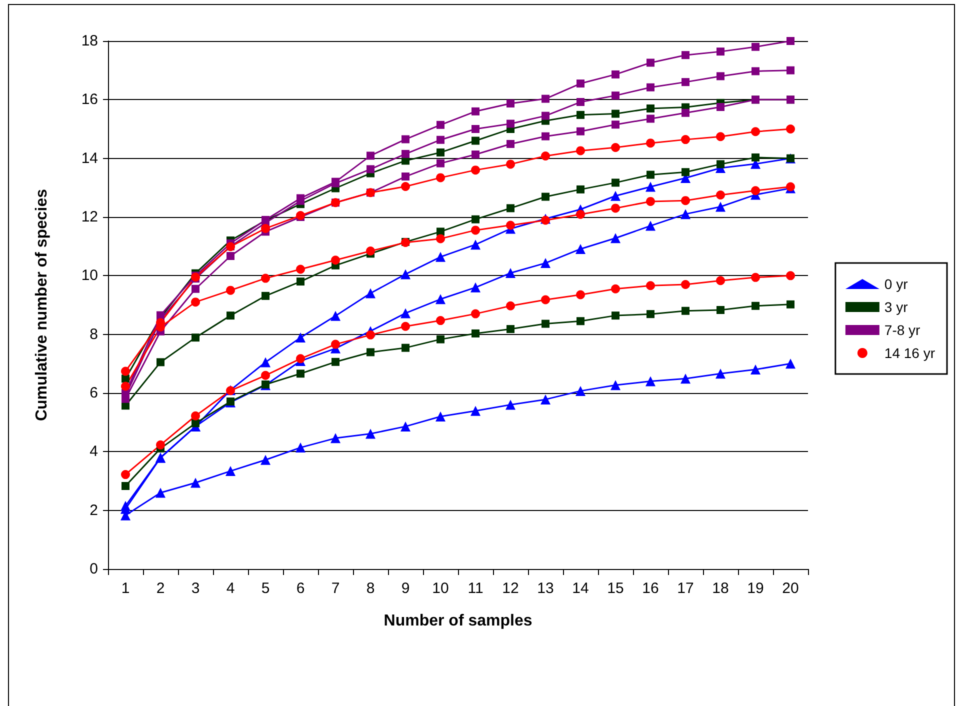 The image size is (961, 706). I want to click on x-tick-label: 3, so click(195, 588).